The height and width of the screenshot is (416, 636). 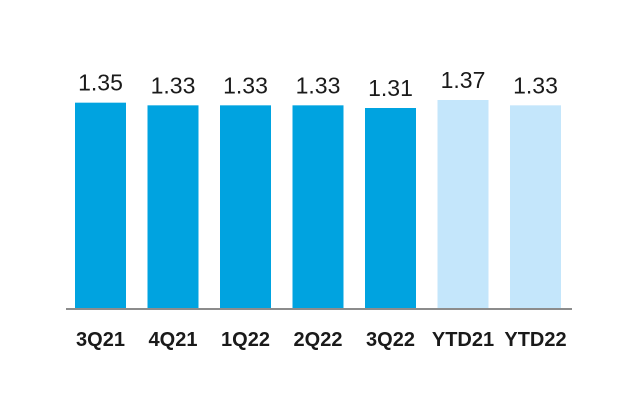 What do you see at coordinates (173, 85) in the screenshot?
I see `value-label-4q21: 1.33` at bounding box center [173, 85].